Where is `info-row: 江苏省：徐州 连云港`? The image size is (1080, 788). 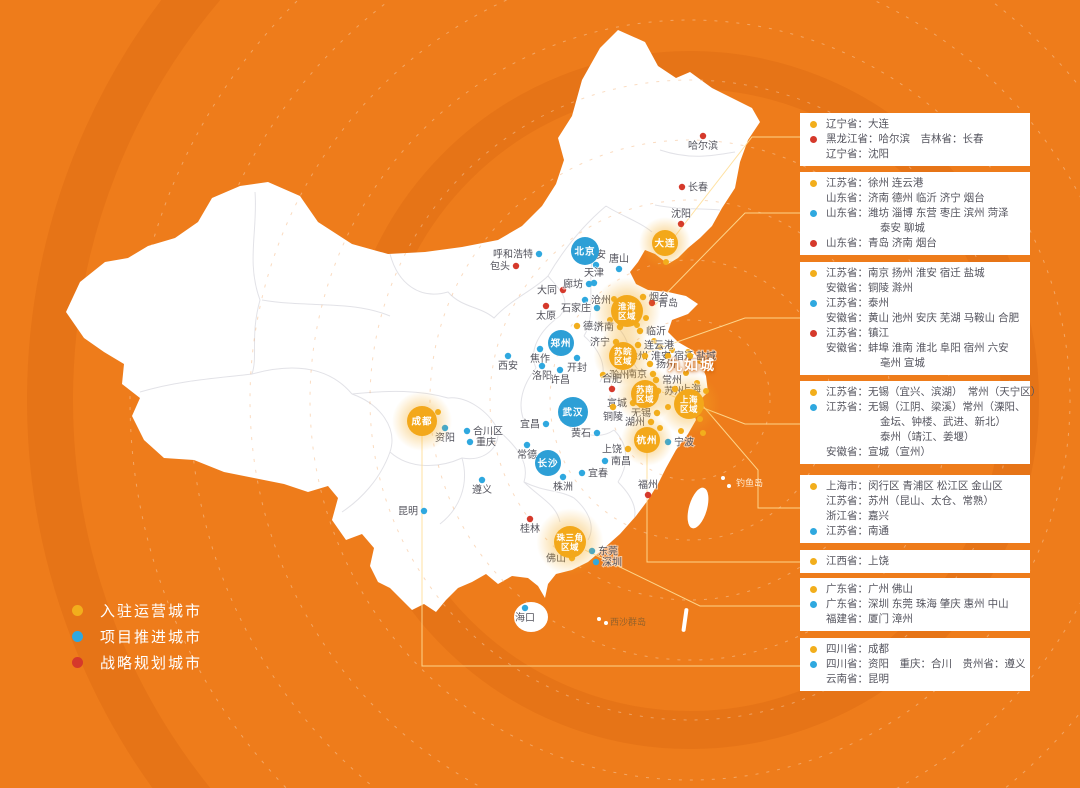
info-row: 江苏省：徐州 连云港 is located at coordinates (916, 183).